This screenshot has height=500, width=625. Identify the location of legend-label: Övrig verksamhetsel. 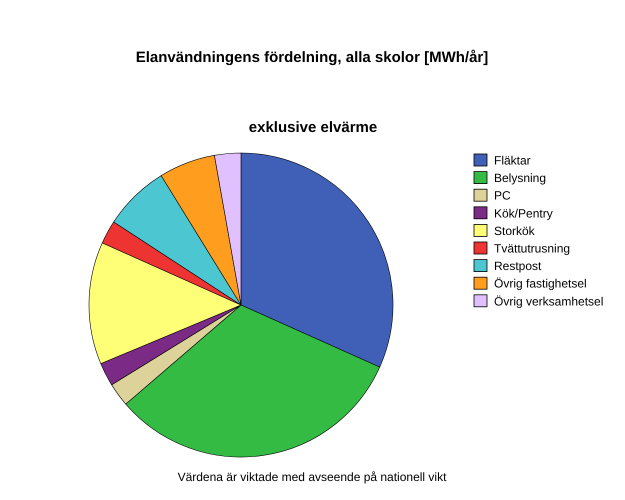
(549, 301).